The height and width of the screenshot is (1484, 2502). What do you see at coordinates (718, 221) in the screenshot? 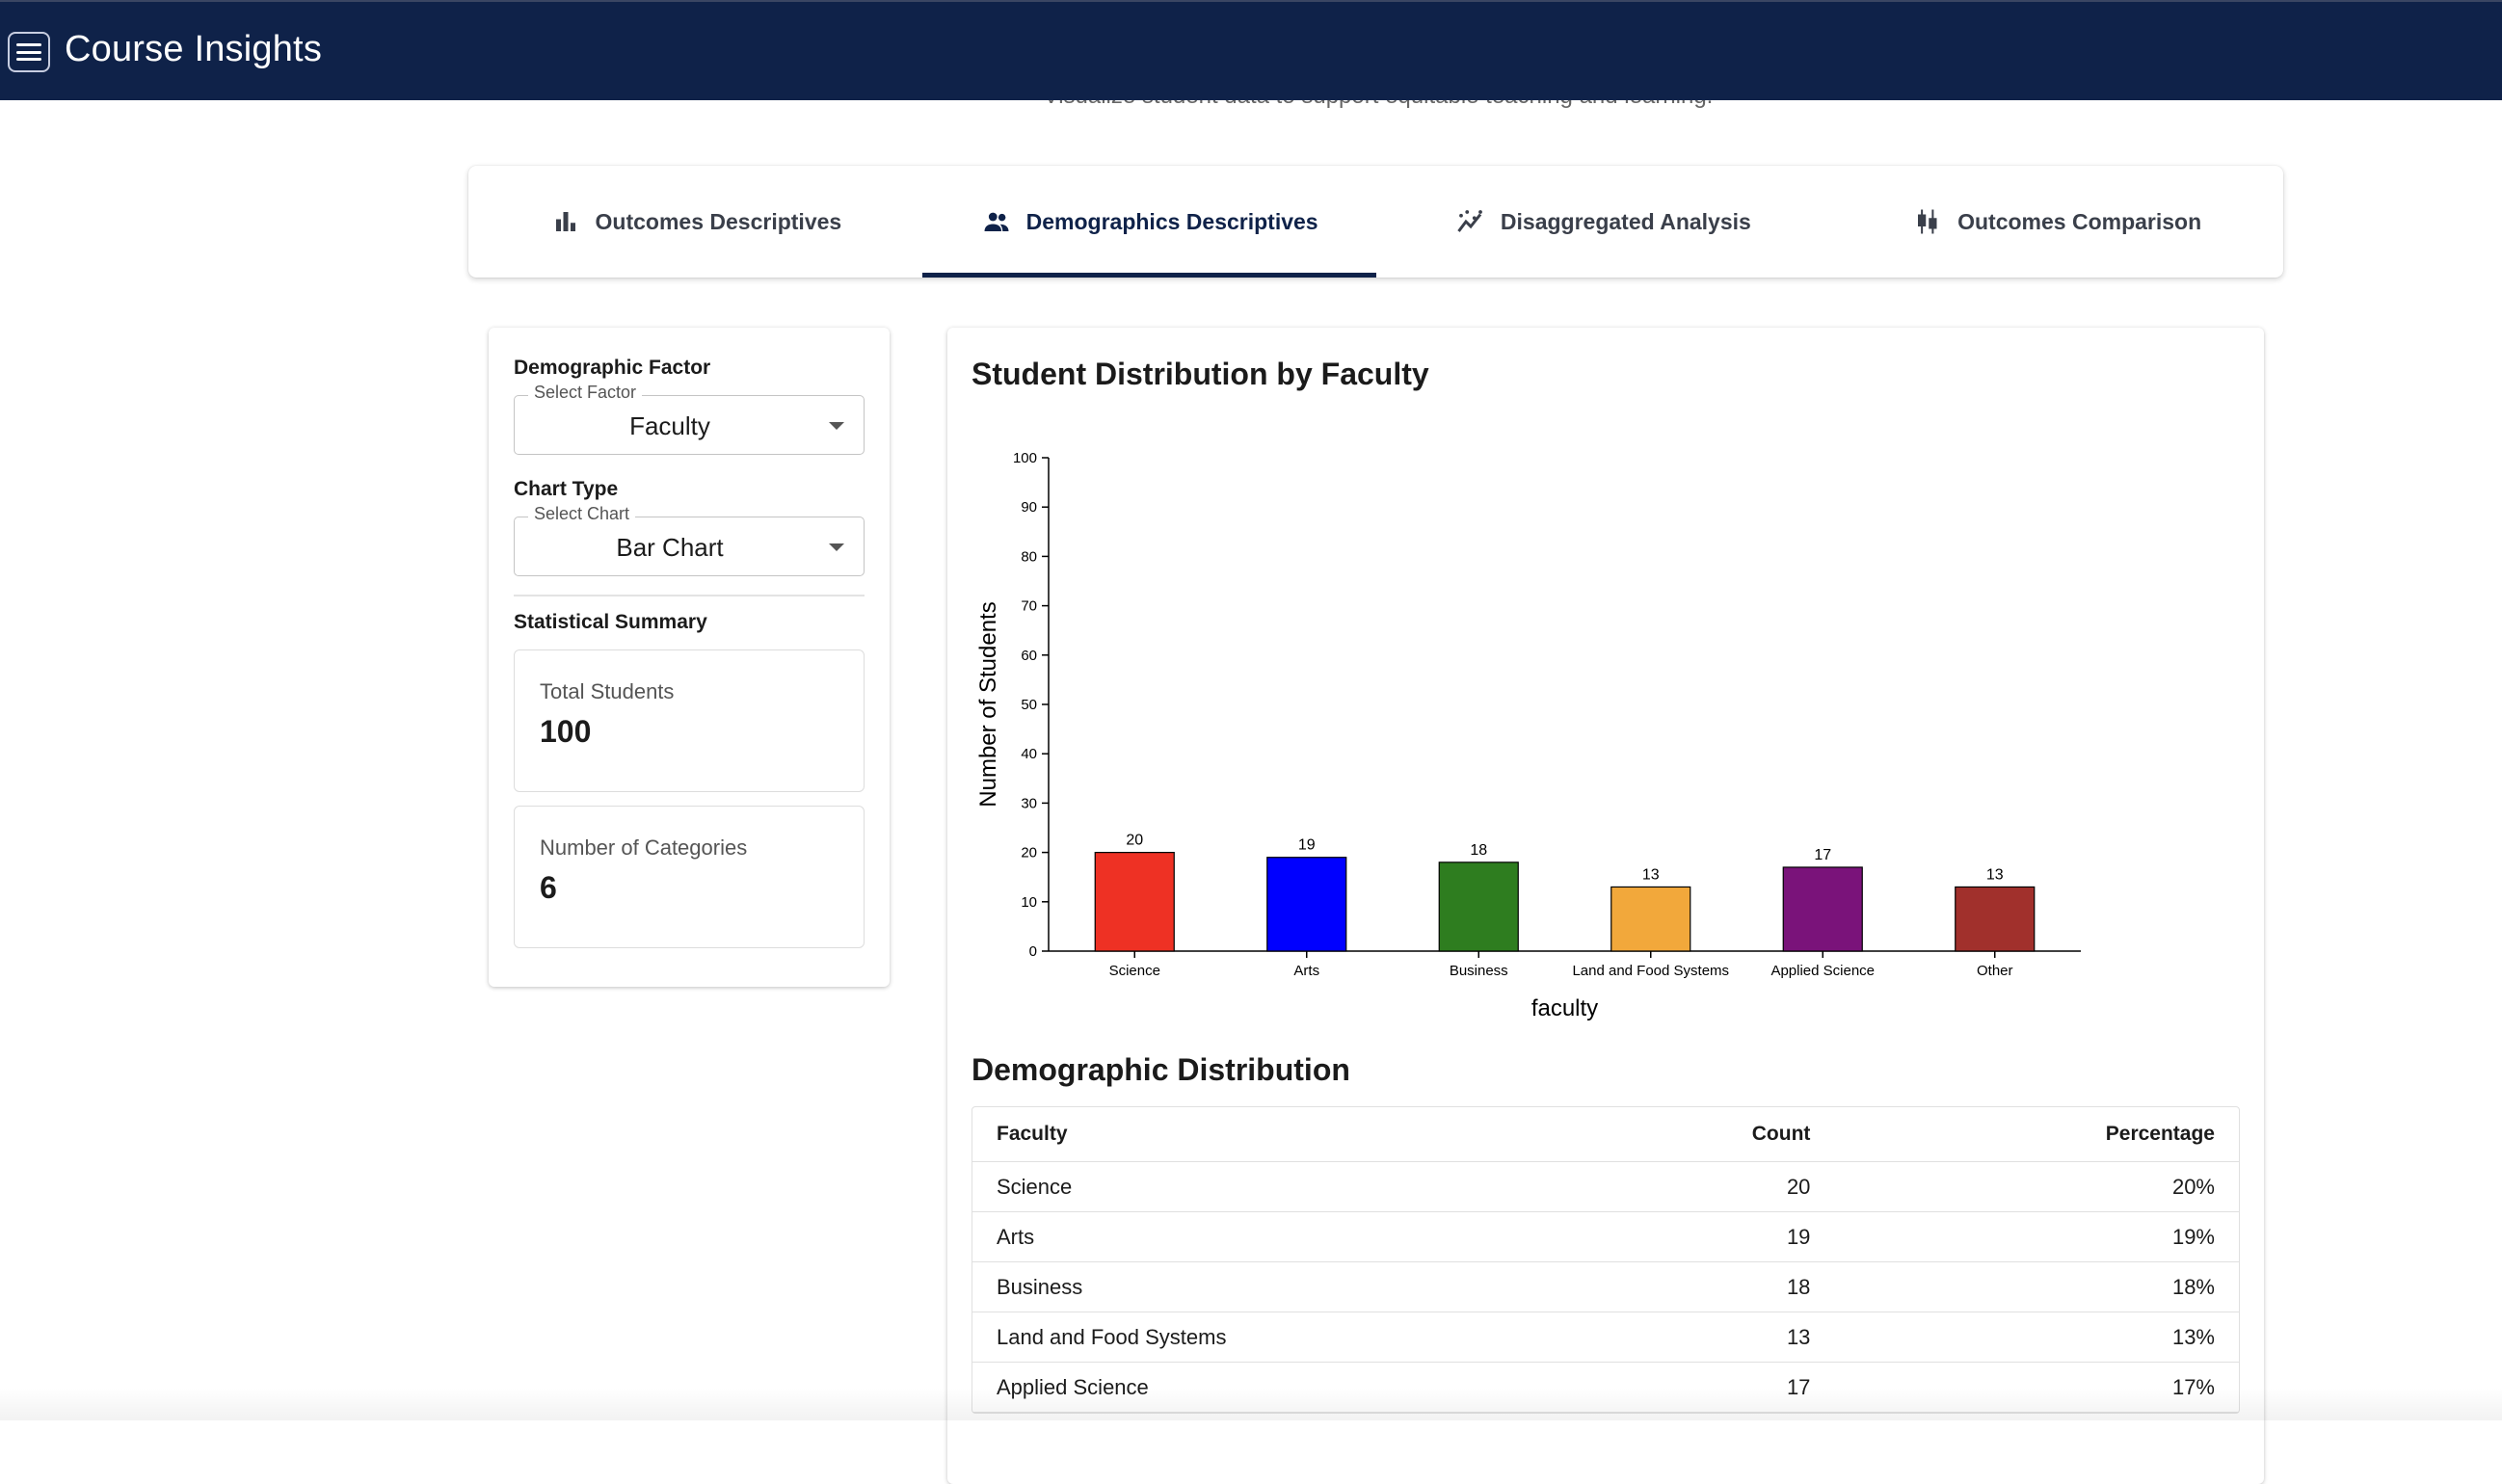
I see `tab-label: Outcomes Descriptives` at bounding box center [718, 221].